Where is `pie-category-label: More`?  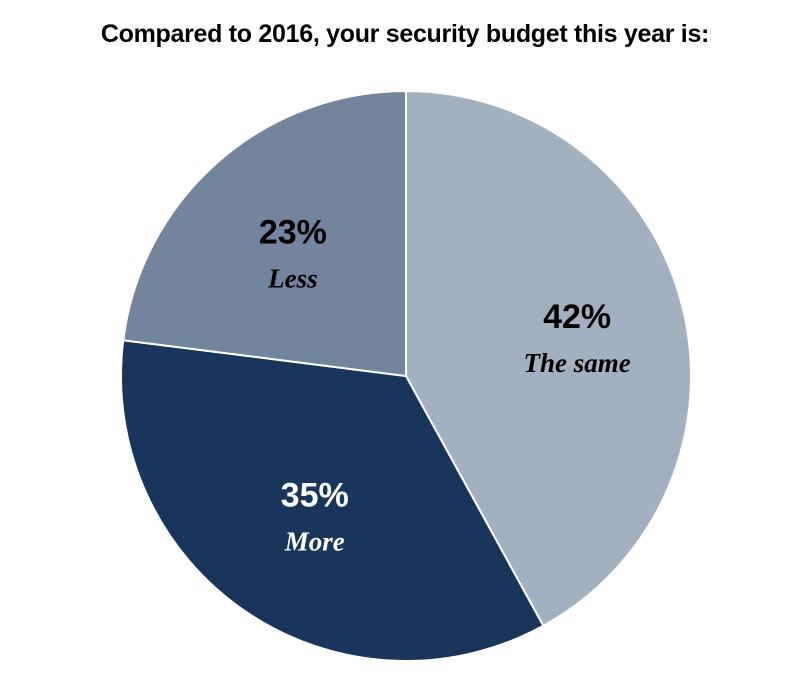
pie-category-label: More is located at coordinates (314, 541).